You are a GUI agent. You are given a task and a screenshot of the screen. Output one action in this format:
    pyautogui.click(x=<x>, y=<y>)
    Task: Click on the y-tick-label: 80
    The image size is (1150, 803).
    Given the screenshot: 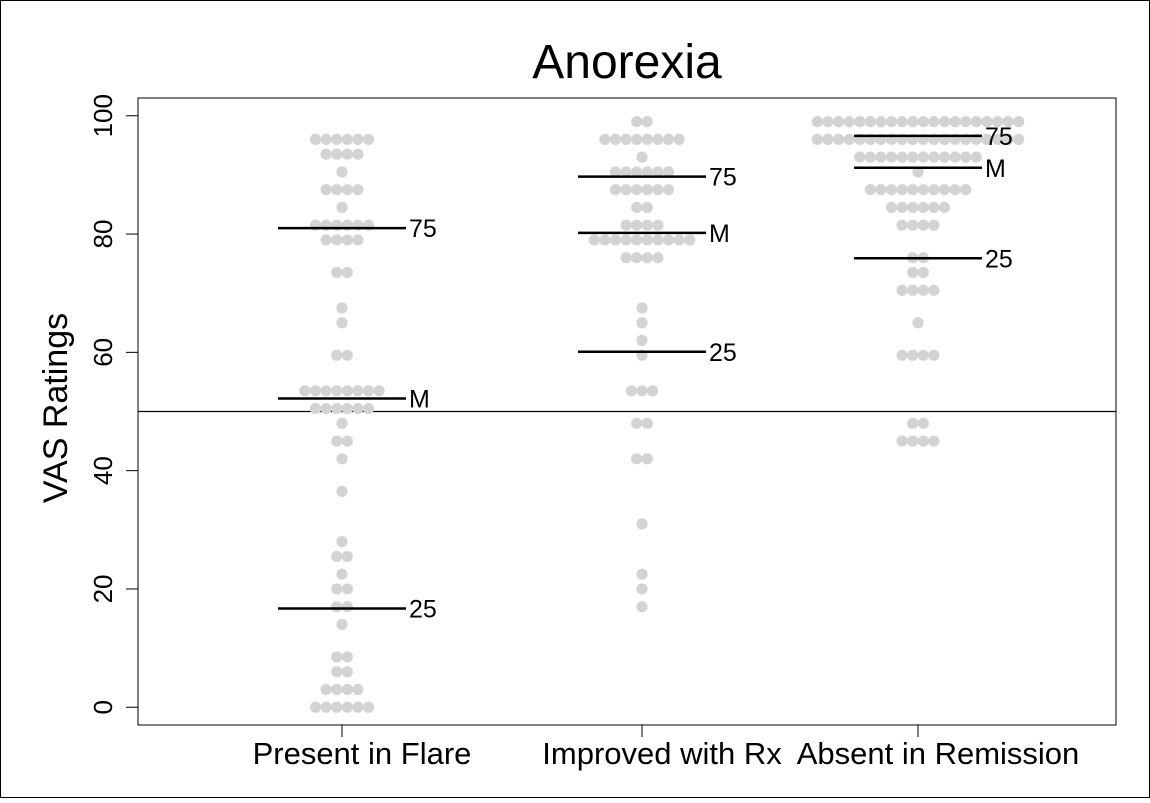 What is the action you would take?
    pyautogui.click(x=103, y=234)
    